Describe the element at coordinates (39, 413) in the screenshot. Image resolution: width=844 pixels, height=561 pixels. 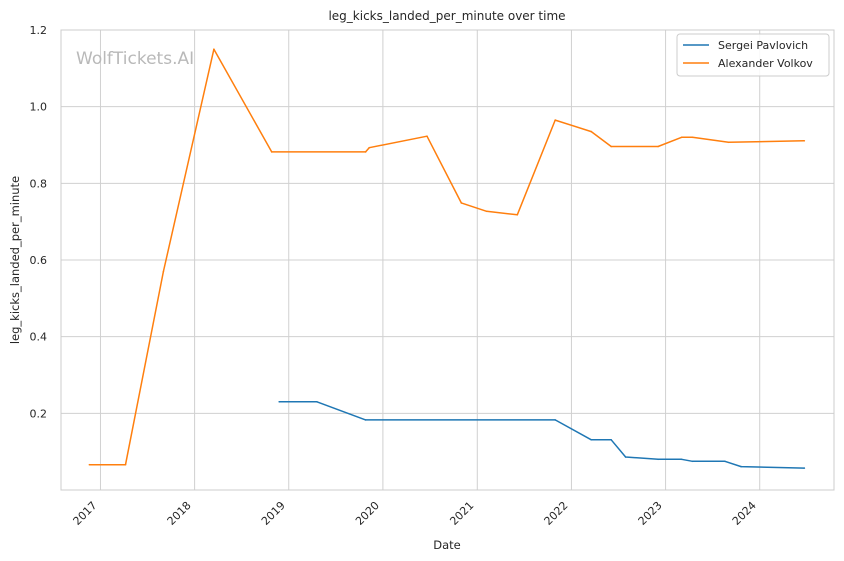
I see `y-tick-label: 0.2` at that location.